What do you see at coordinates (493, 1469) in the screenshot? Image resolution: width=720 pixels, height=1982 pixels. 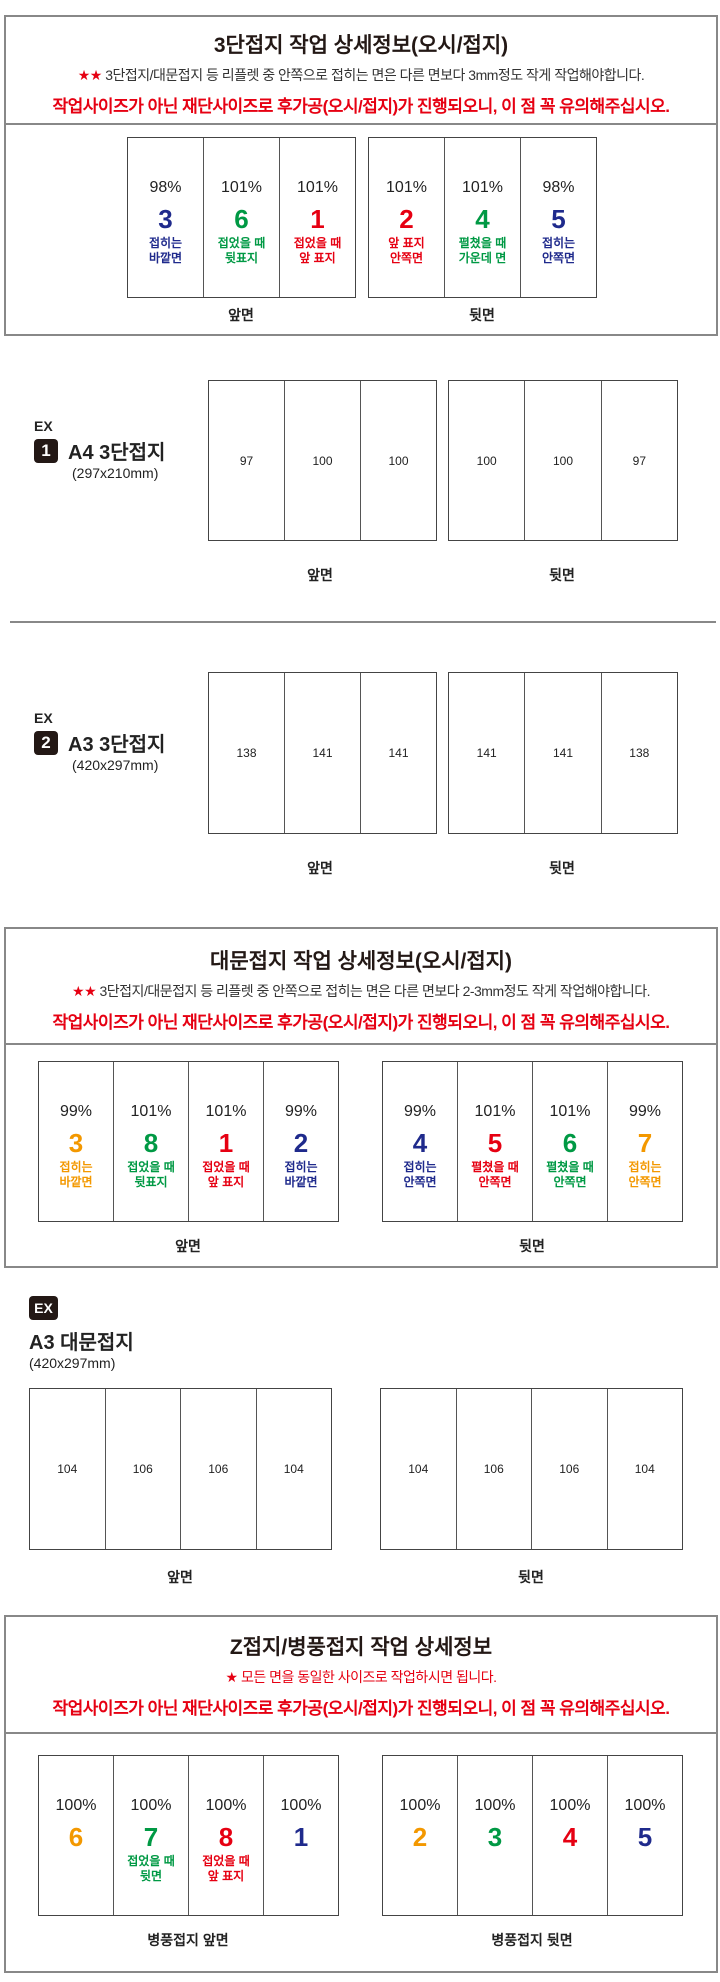 I see `fold-face: 106` at bounding box center [493, 1469].